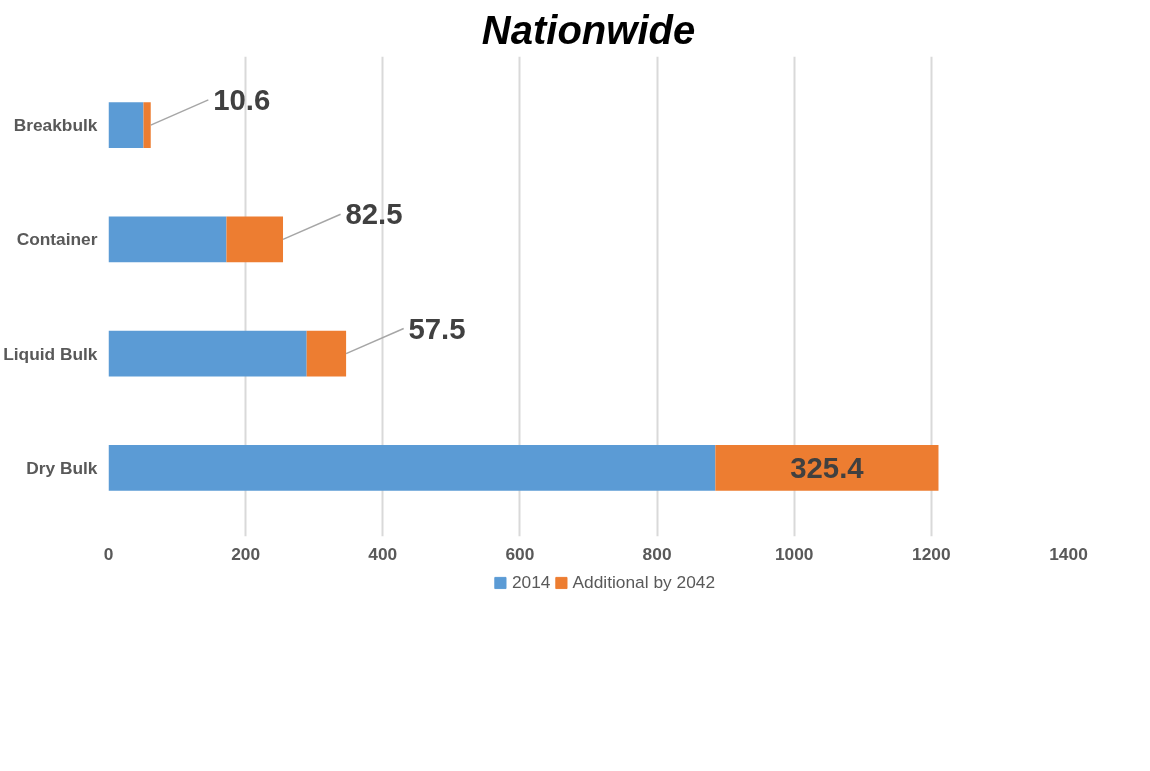 This screenshot has width=1150, height=771. Describe the element at coordinates (588, 29) in the screenshot. I see `chart-title: Nationwide` at that location.